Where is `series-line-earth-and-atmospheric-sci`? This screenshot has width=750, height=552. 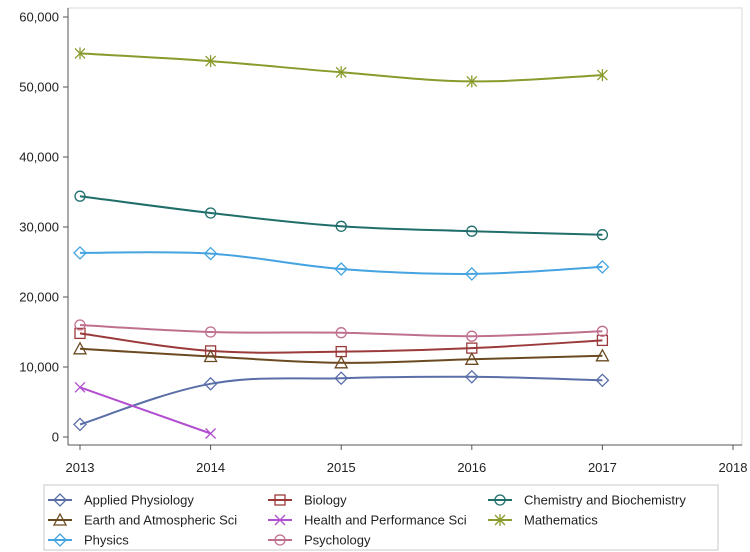
series-line-earth-and-atmospheric-sci is located at coordinates (341, 355).